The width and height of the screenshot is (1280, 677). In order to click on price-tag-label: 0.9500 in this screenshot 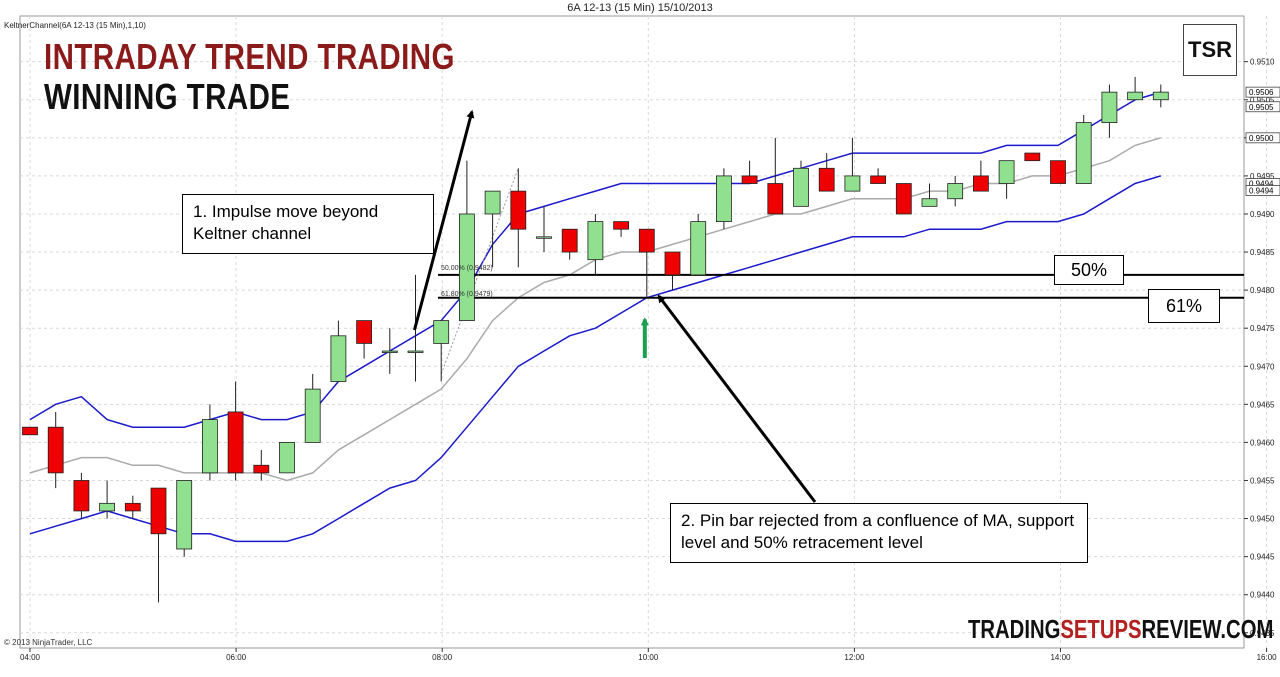, I will do `click(1261, 138)`.